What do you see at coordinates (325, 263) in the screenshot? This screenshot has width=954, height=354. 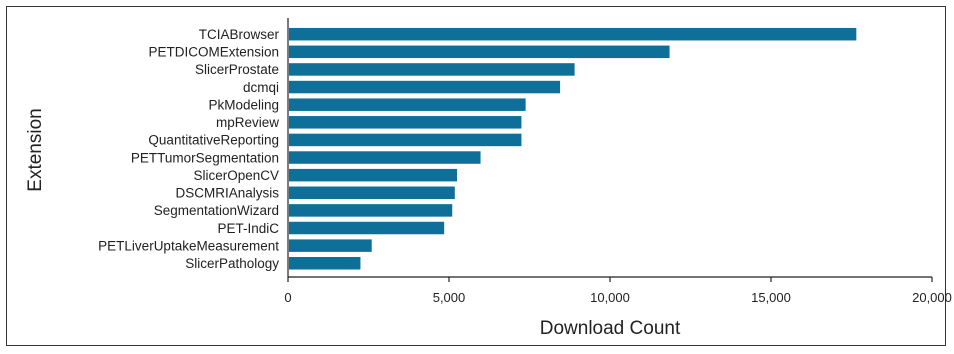 I see `bar-slicerpathology` at bounding box center [325, 263].